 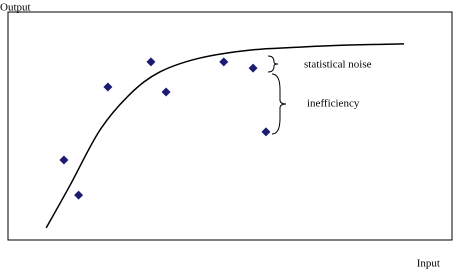 I want to click on x-axis-label: Input, so click(x=428, y=264).